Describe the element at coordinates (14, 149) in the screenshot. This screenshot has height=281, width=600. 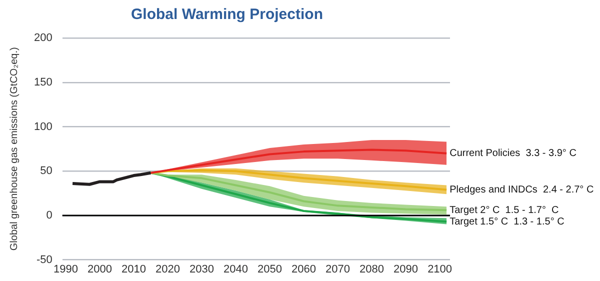
I see `y-axis-title: Global greenhouse gas emissions (GtCO₂eq.)` at that location.